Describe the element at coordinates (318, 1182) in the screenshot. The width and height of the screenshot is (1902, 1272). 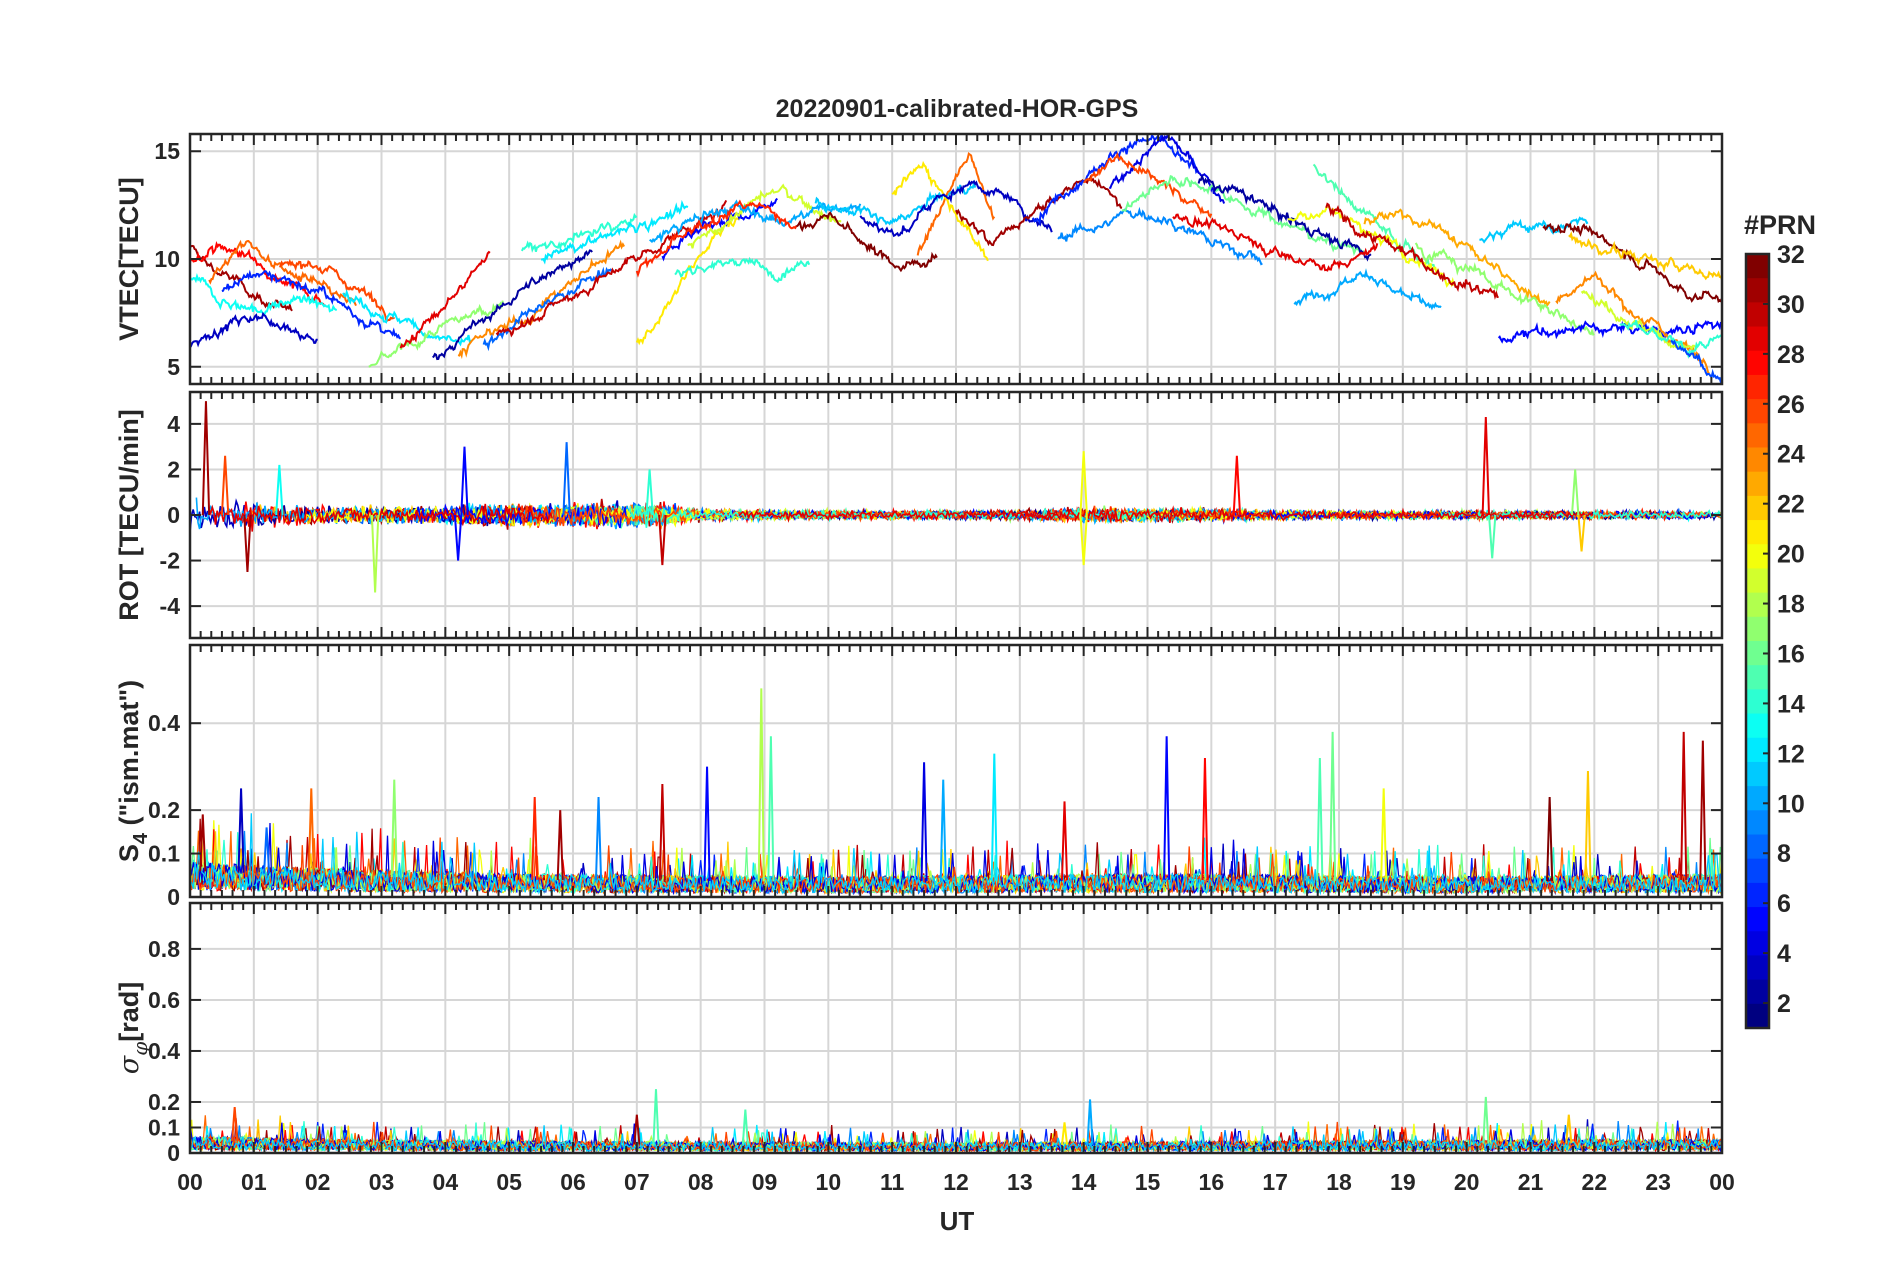
I see `x-tick-label: 02` at that location.